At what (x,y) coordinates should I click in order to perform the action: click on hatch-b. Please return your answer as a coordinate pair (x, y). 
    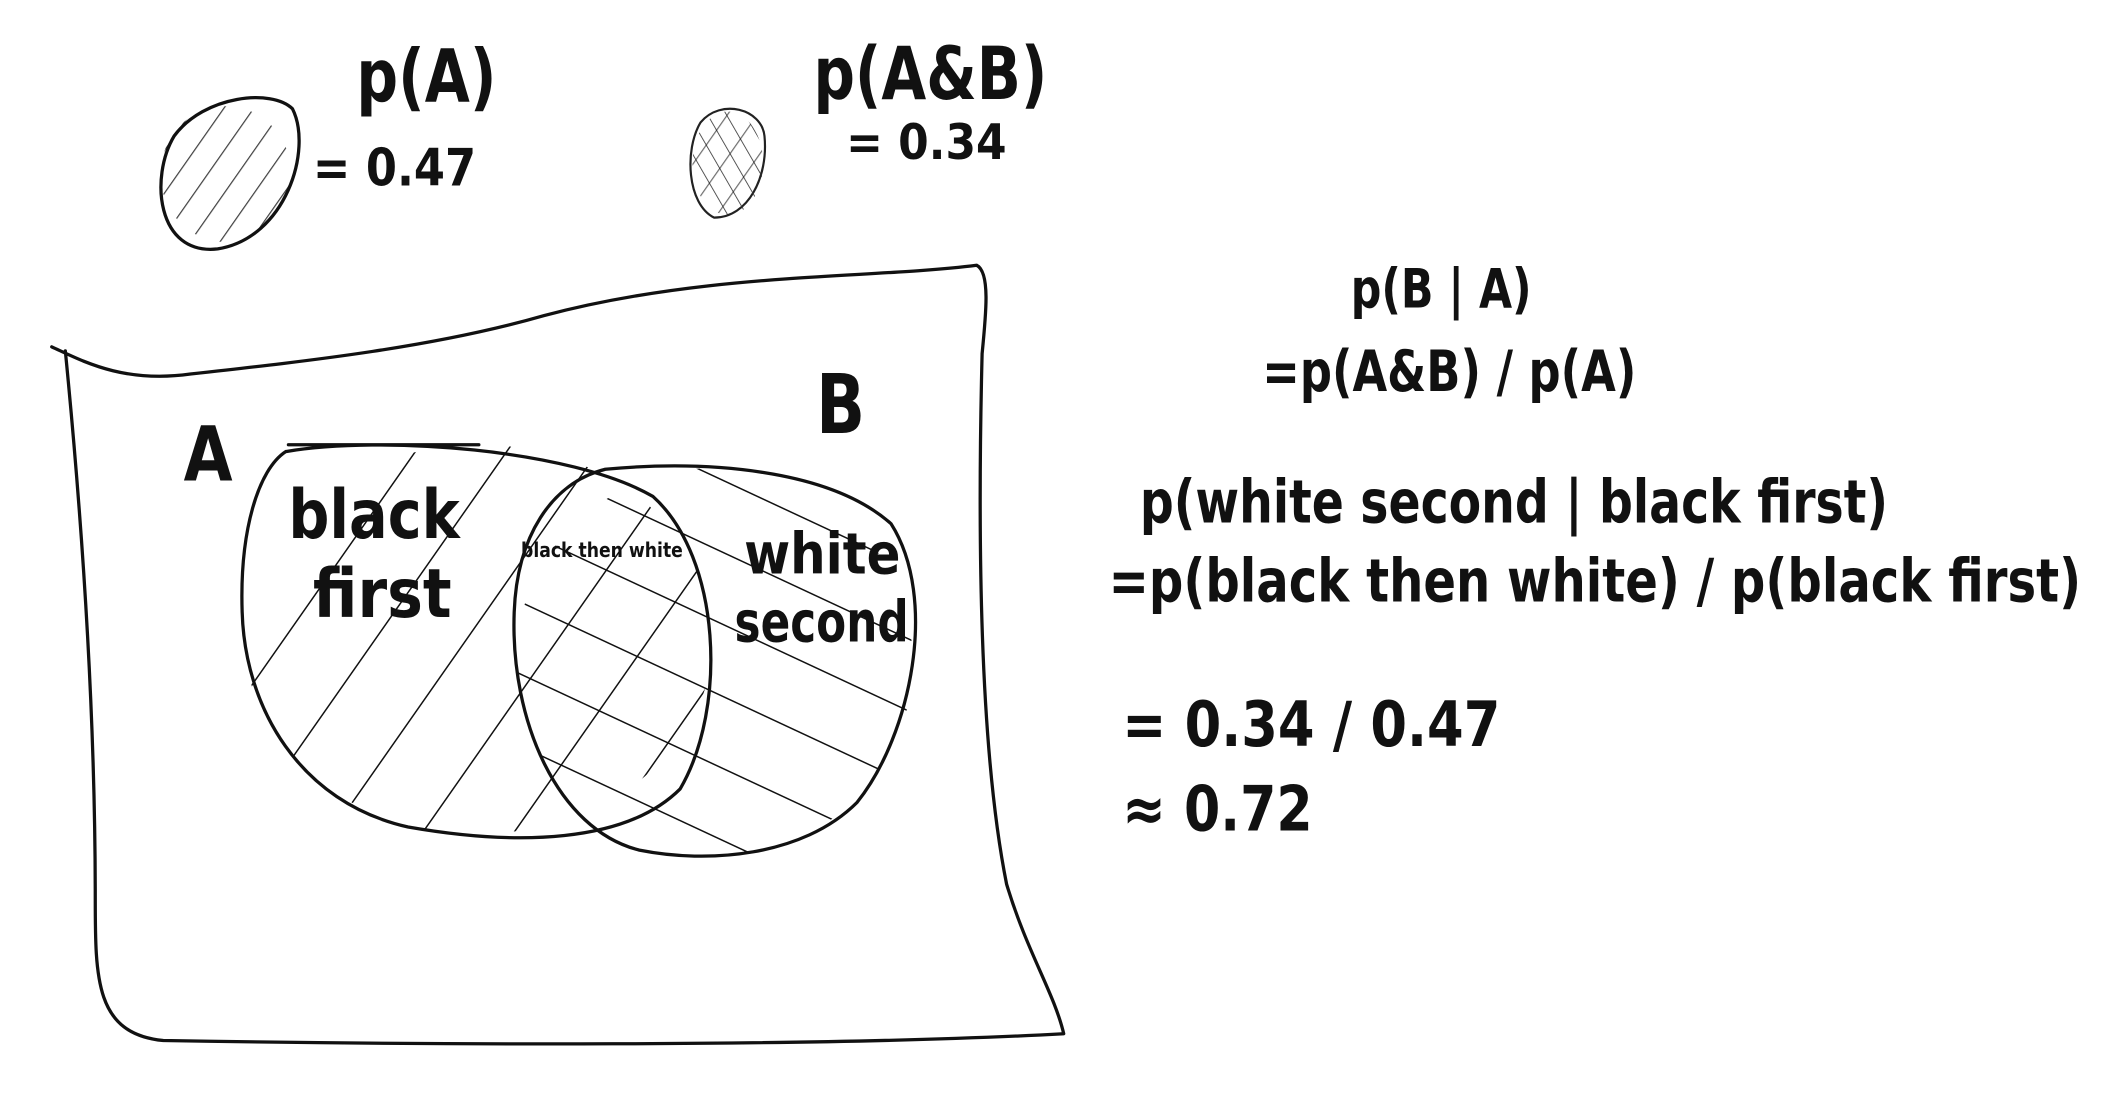
    Looking at the image, I should click on (714, 662).